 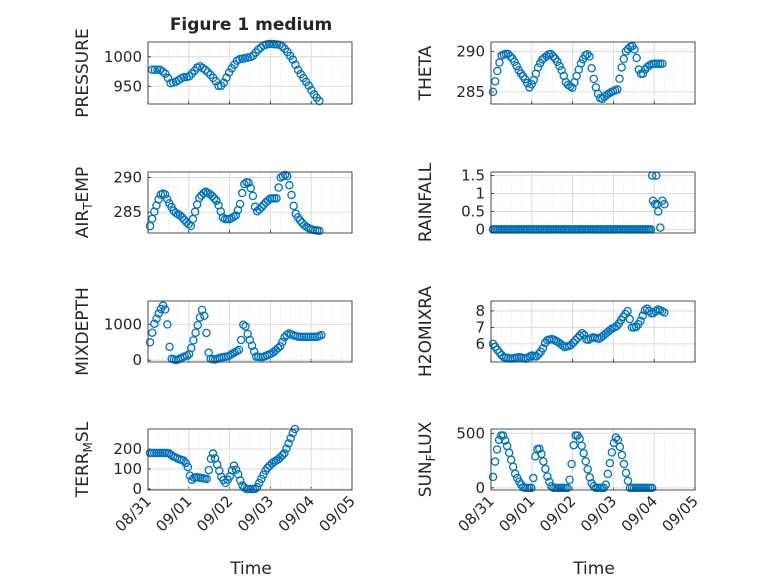 I want to click on subplot-h2omixra: 678 H2OMIXRA, so click(x=556, y=331).